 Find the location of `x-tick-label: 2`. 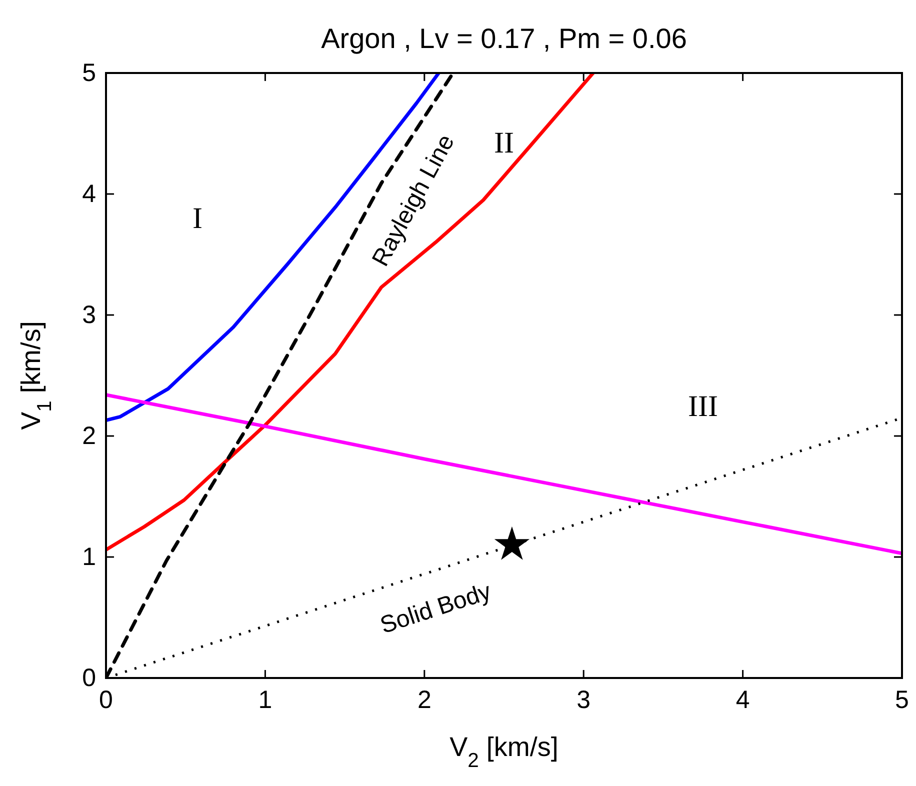

x-tick-label: 2 is located at coordinates (424, 700).